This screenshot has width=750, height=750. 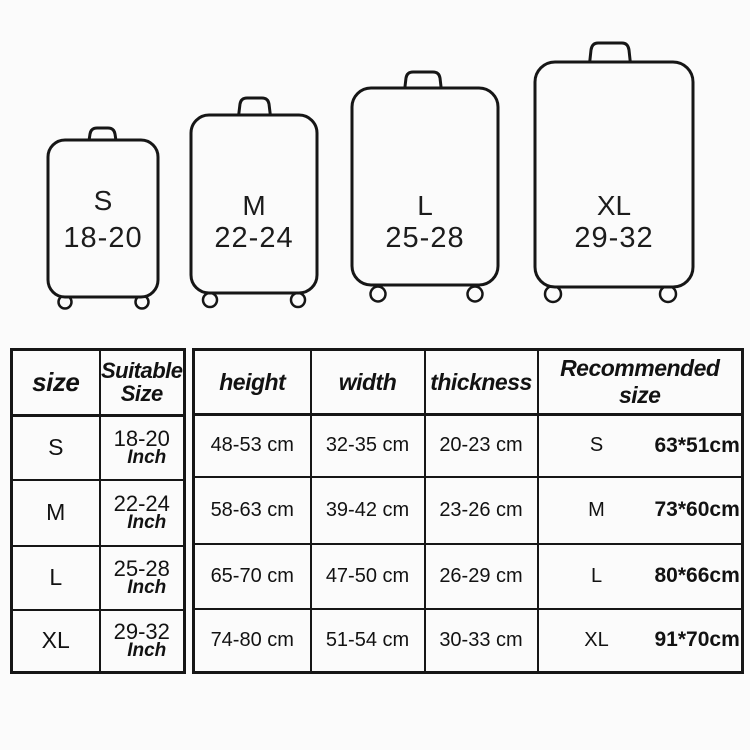 I want to click on suitcase-figure-l: L 25-28, so click(x=425, y=187).